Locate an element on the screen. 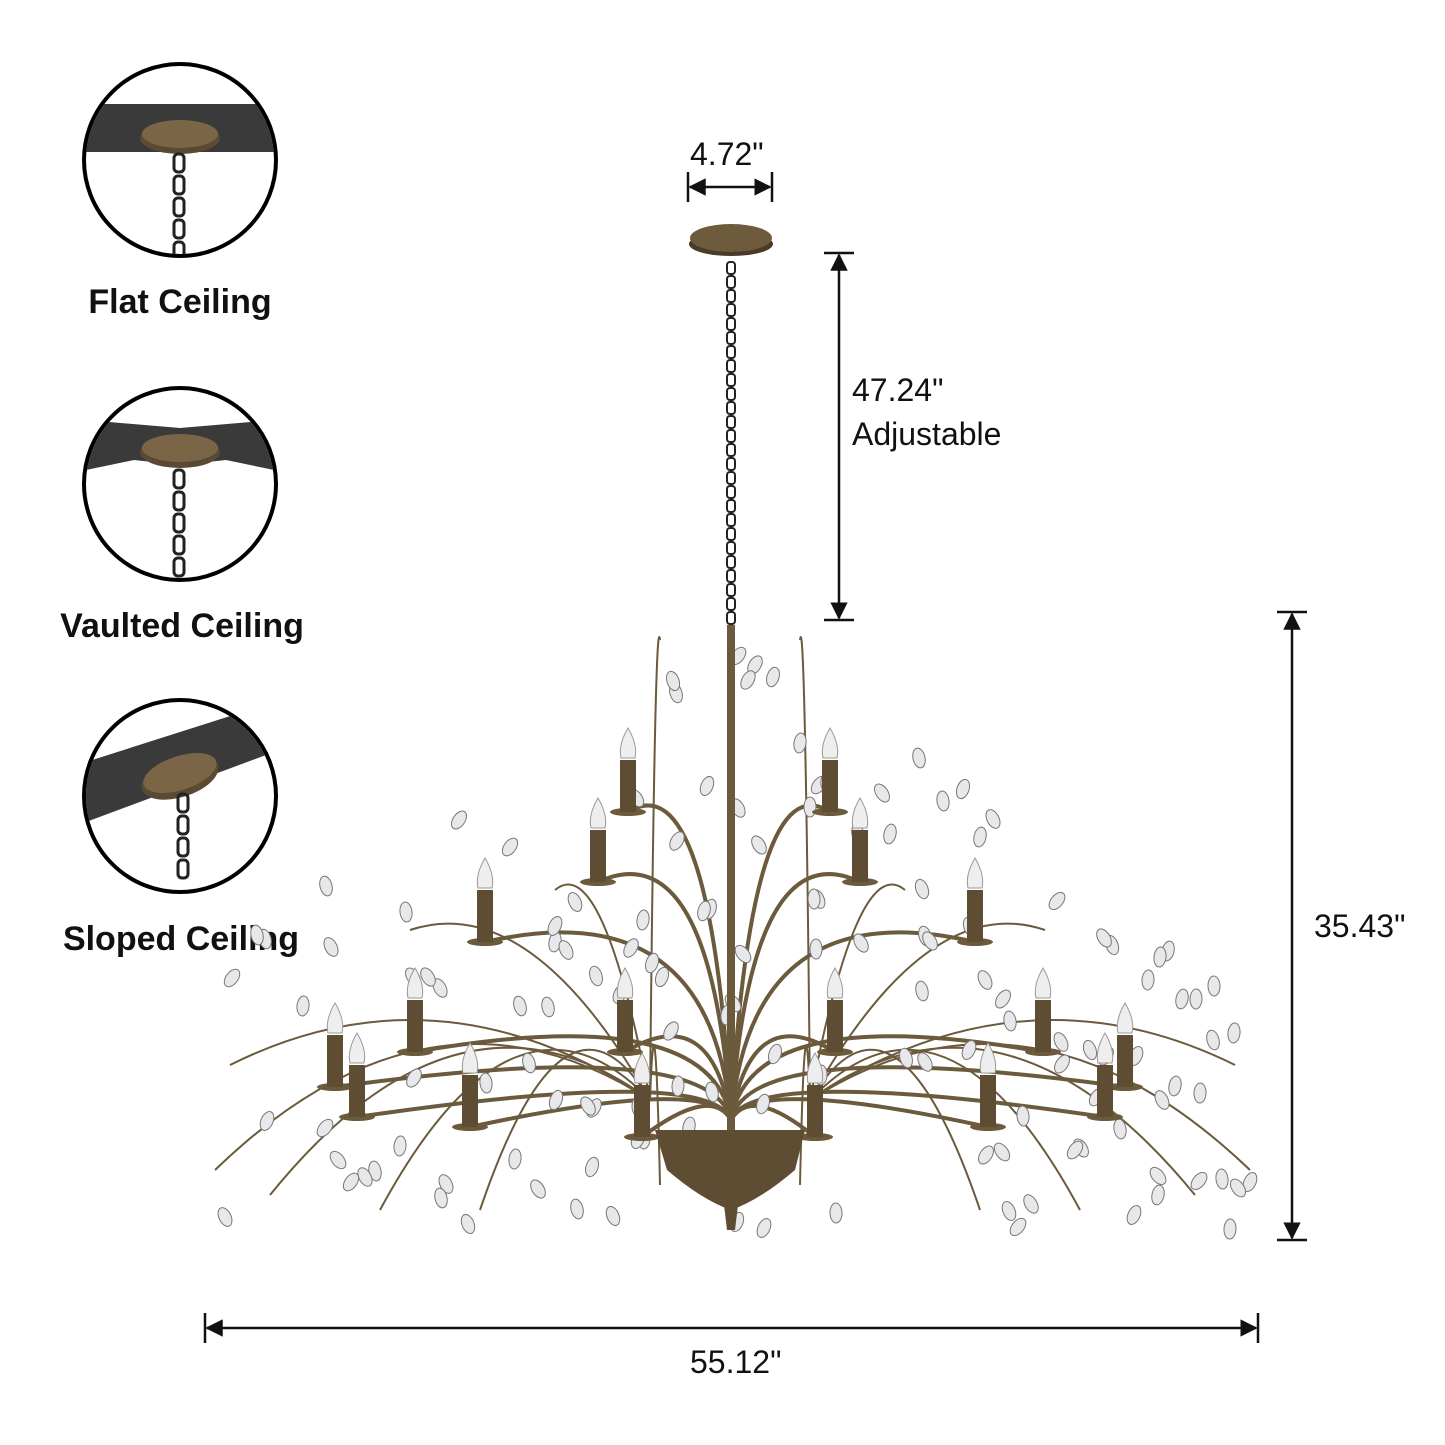 This screenshot has height=1445, width=1445. chain-adjustable-label: Adjustable is located at coordinates (926, 434).